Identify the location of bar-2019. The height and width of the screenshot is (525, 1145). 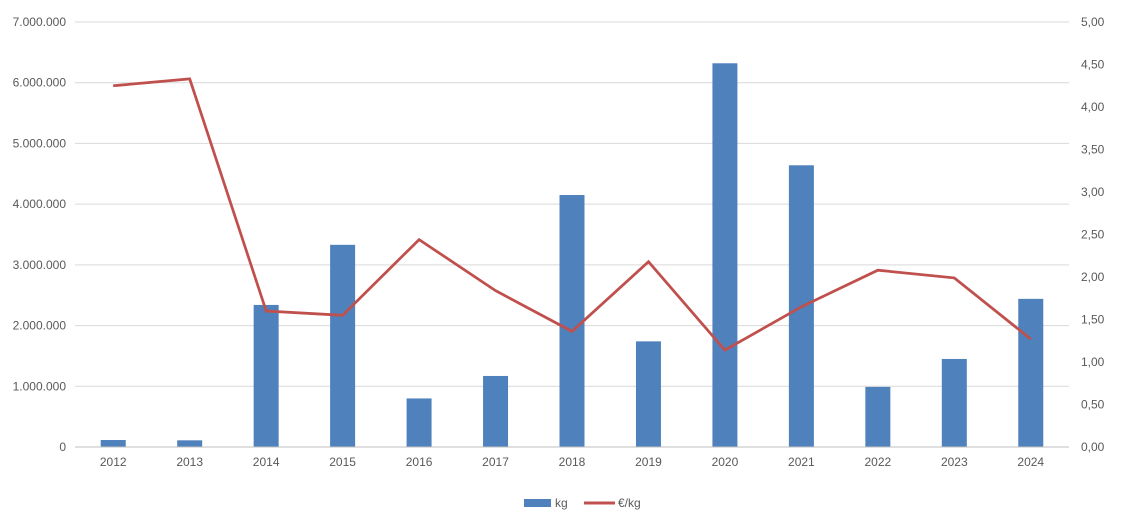
(648, 394).